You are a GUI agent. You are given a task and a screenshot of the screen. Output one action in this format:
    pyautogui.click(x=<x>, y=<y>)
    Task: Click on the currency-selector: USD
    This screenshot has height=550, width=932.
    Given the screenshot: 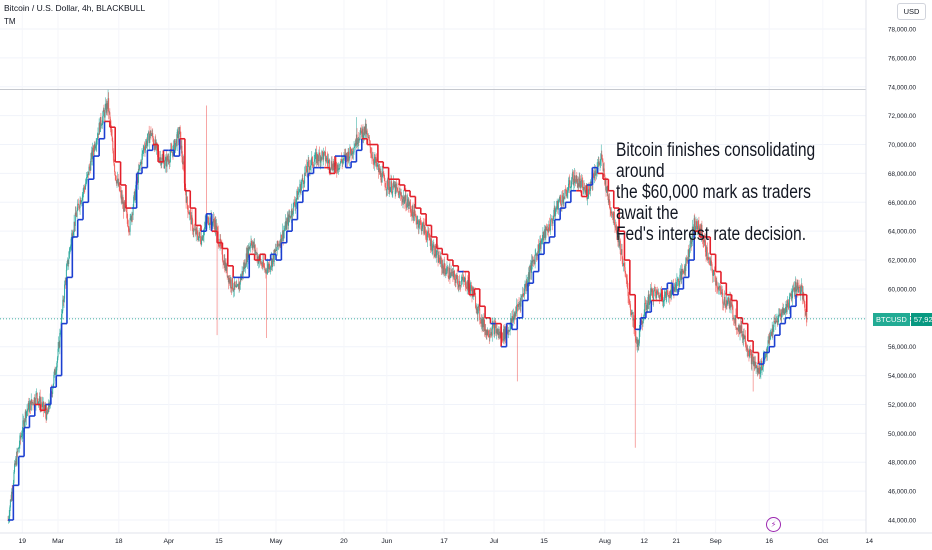 What is the action you would take?
    pyautogui.click(x=911, y=11)
    